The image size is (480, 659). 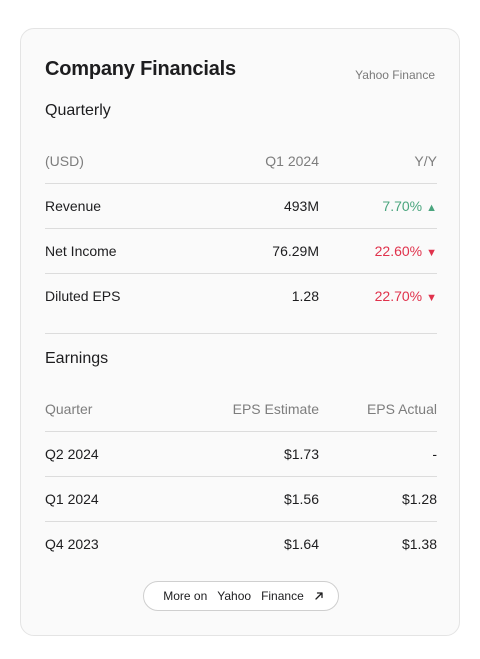 I want to click on actual-cell: $1.28, so click(x=378, y=499).